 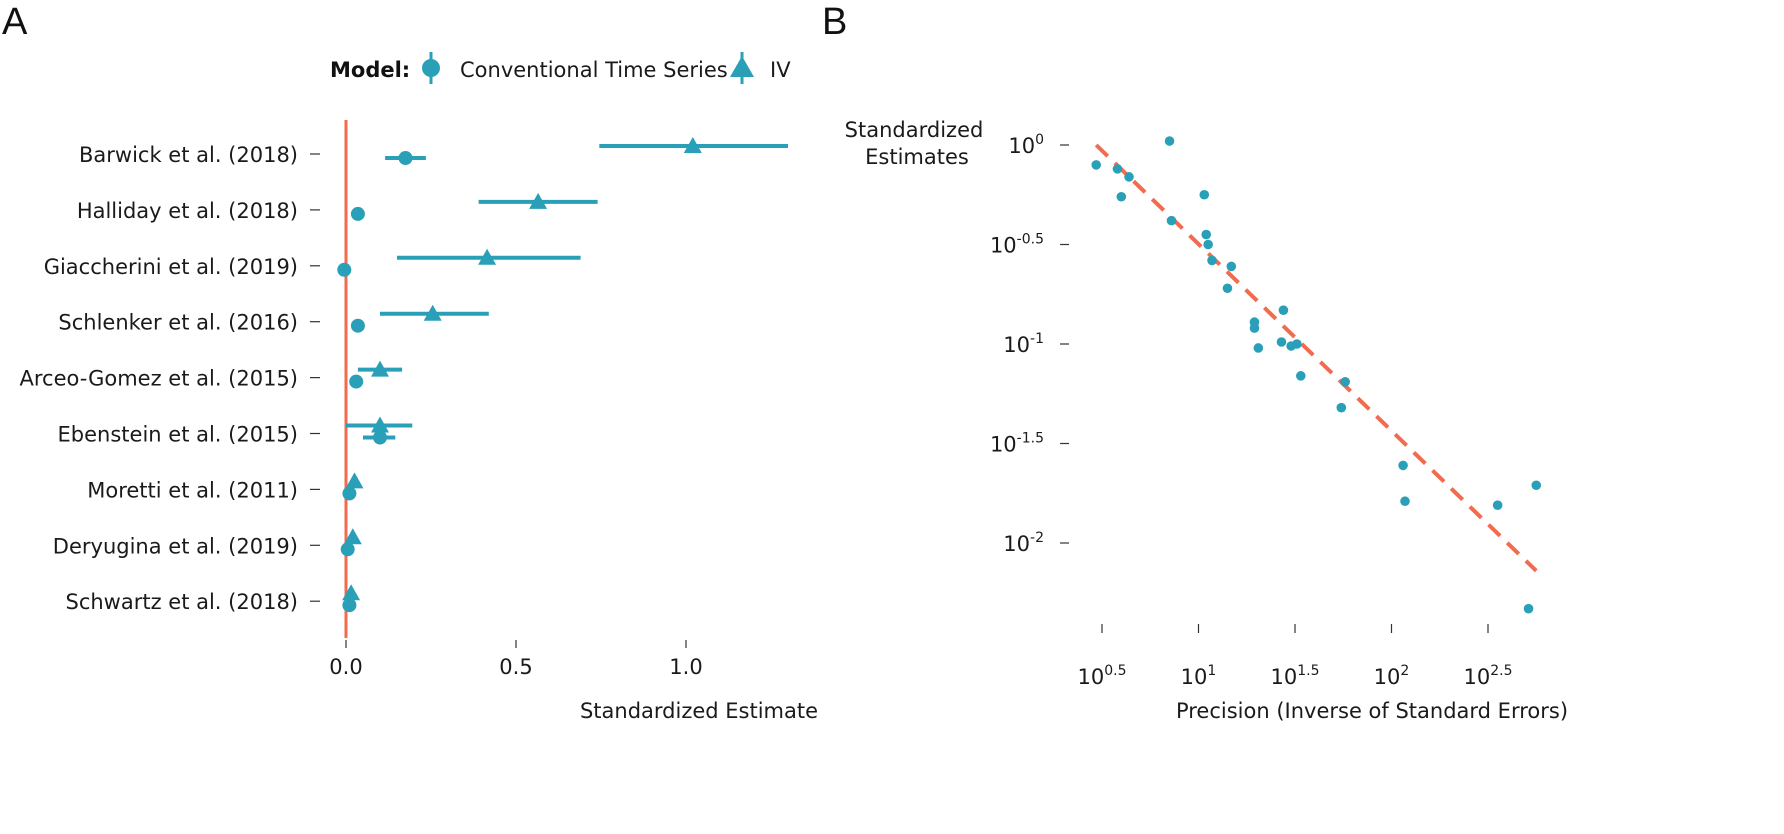 I want to click on study-label: Ebenstein et al. (2015), so click(x=178, y=435).